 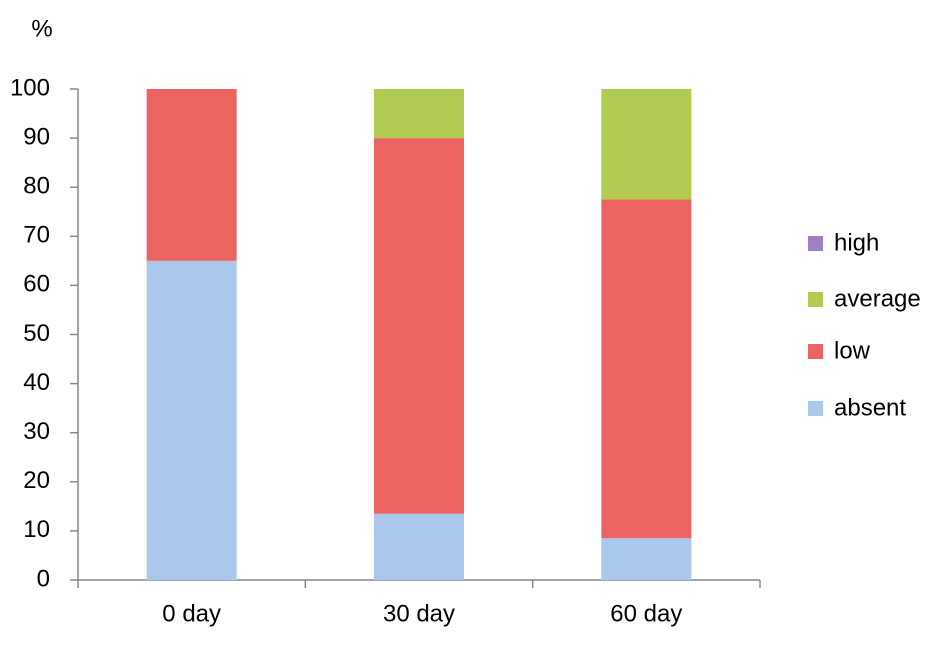 What do you see at coordinates (419, 613) in the screenshot?
I see `x-tick-label: 30 day` at bounding box center [419, 613].